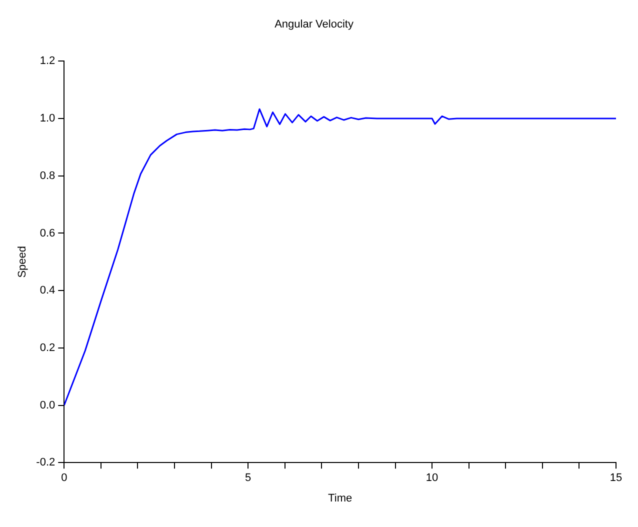 This screenshot has width=638, height=527. Describe the element at coordinates (314, 24) in the screenshot. I see `chart-title: Angular Velocity` at that location.